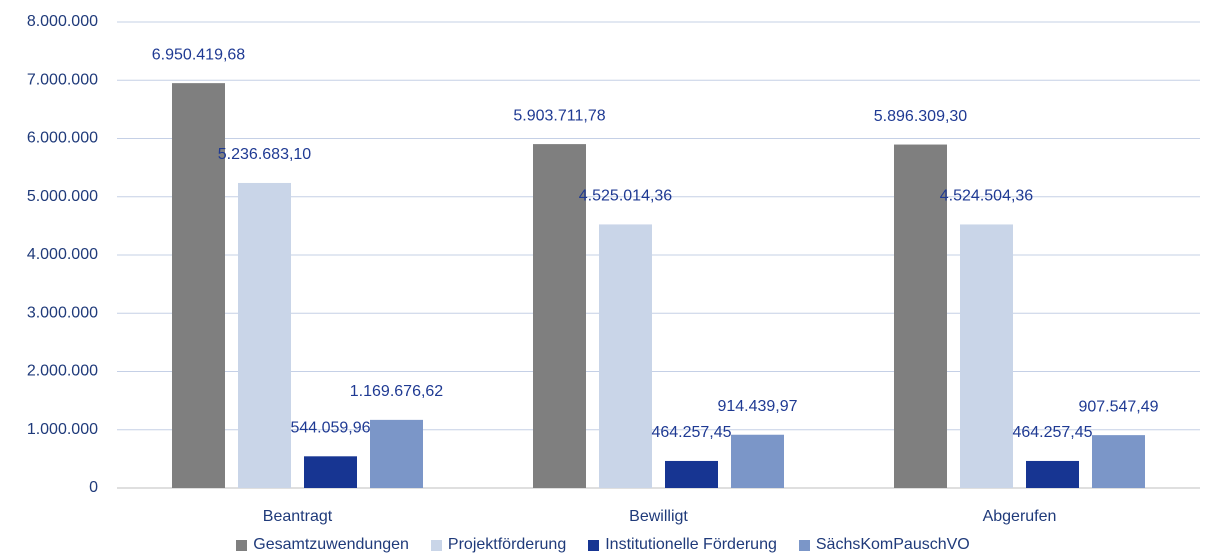  I want to click on legend-item: Projektförderung, so click(498, 545).